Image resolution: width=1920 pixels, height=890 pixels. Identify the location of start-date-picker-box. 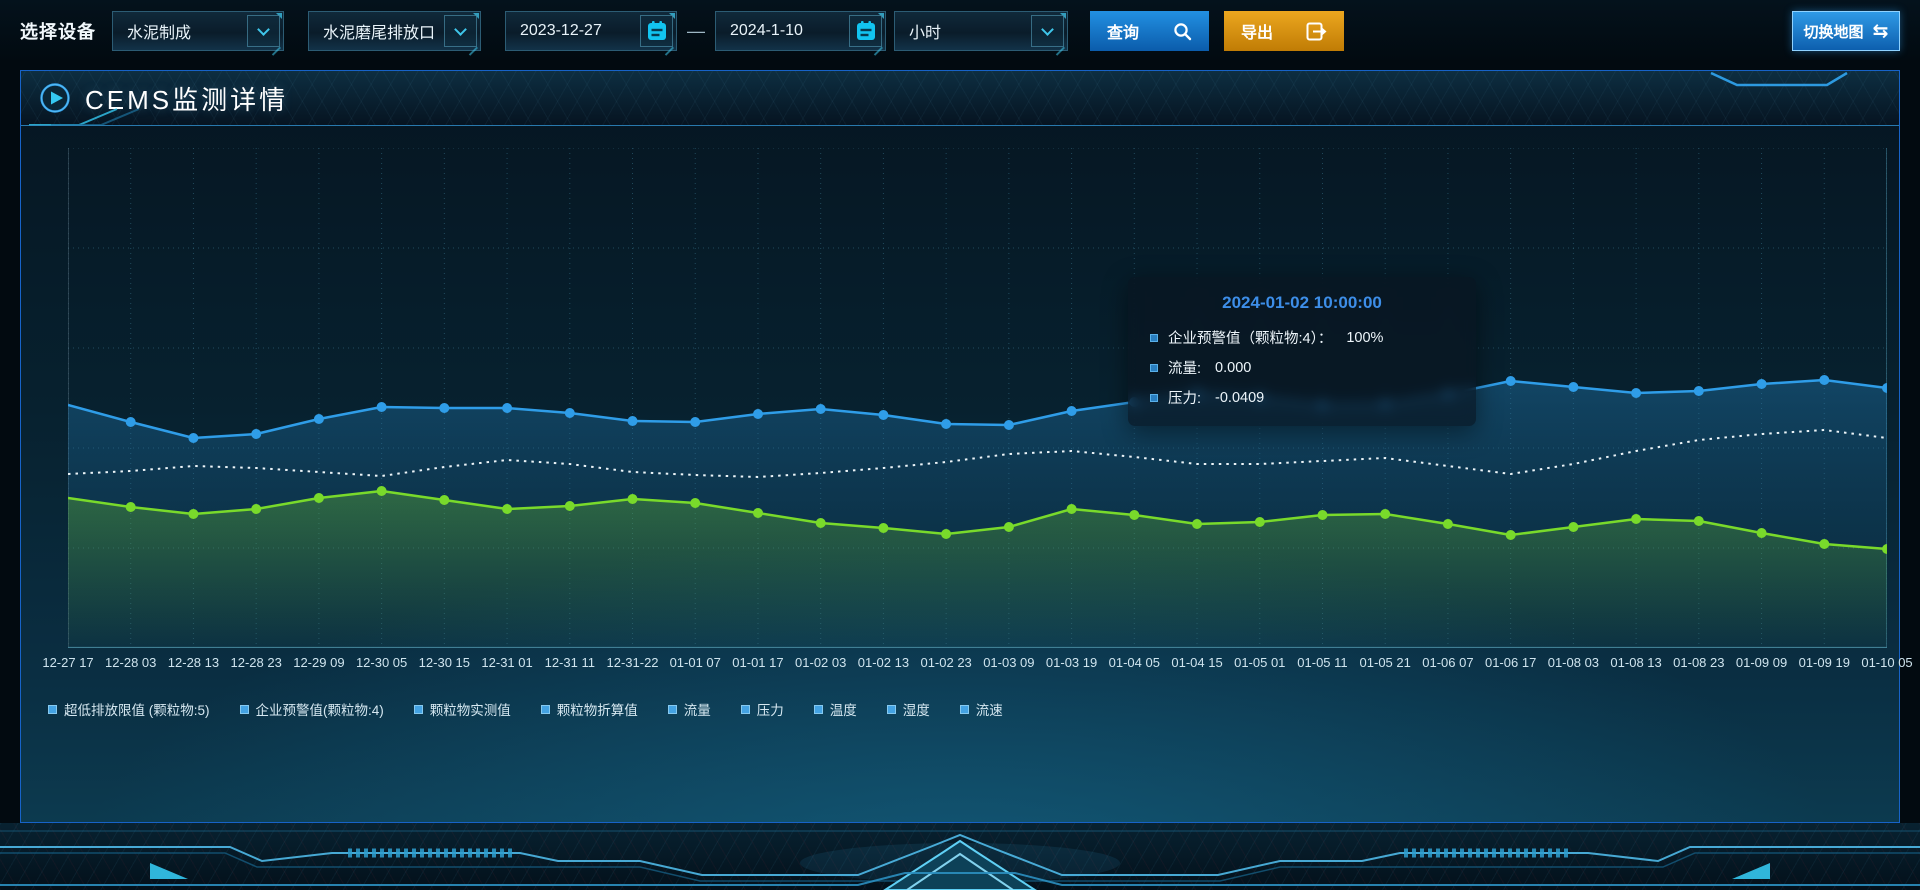
(656, 31).